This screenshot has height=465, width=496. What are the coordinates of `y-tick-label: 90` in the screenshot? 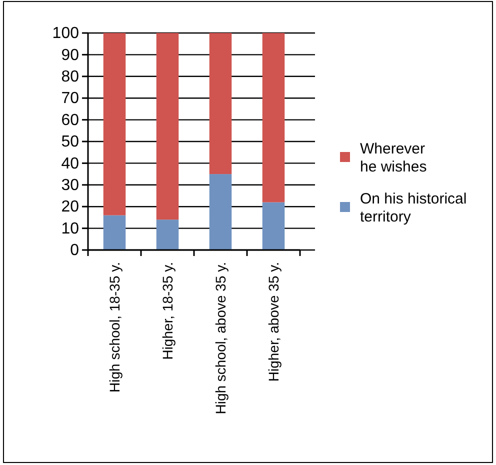 It's located at (70, 55).